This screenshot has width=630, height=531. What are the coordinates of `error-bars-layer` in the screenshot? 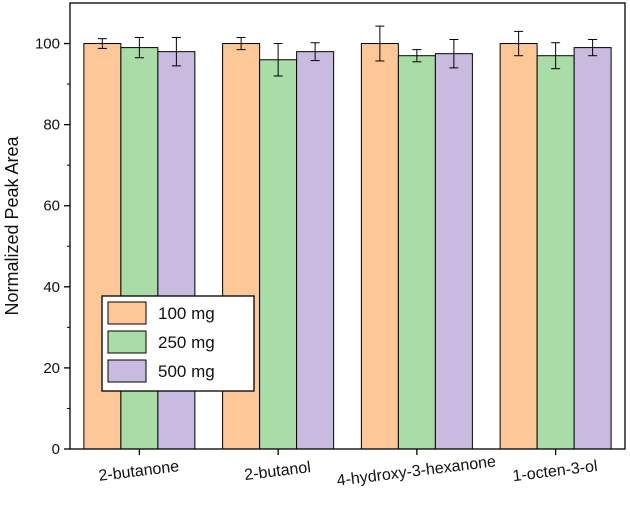 It's located at (347, 51).